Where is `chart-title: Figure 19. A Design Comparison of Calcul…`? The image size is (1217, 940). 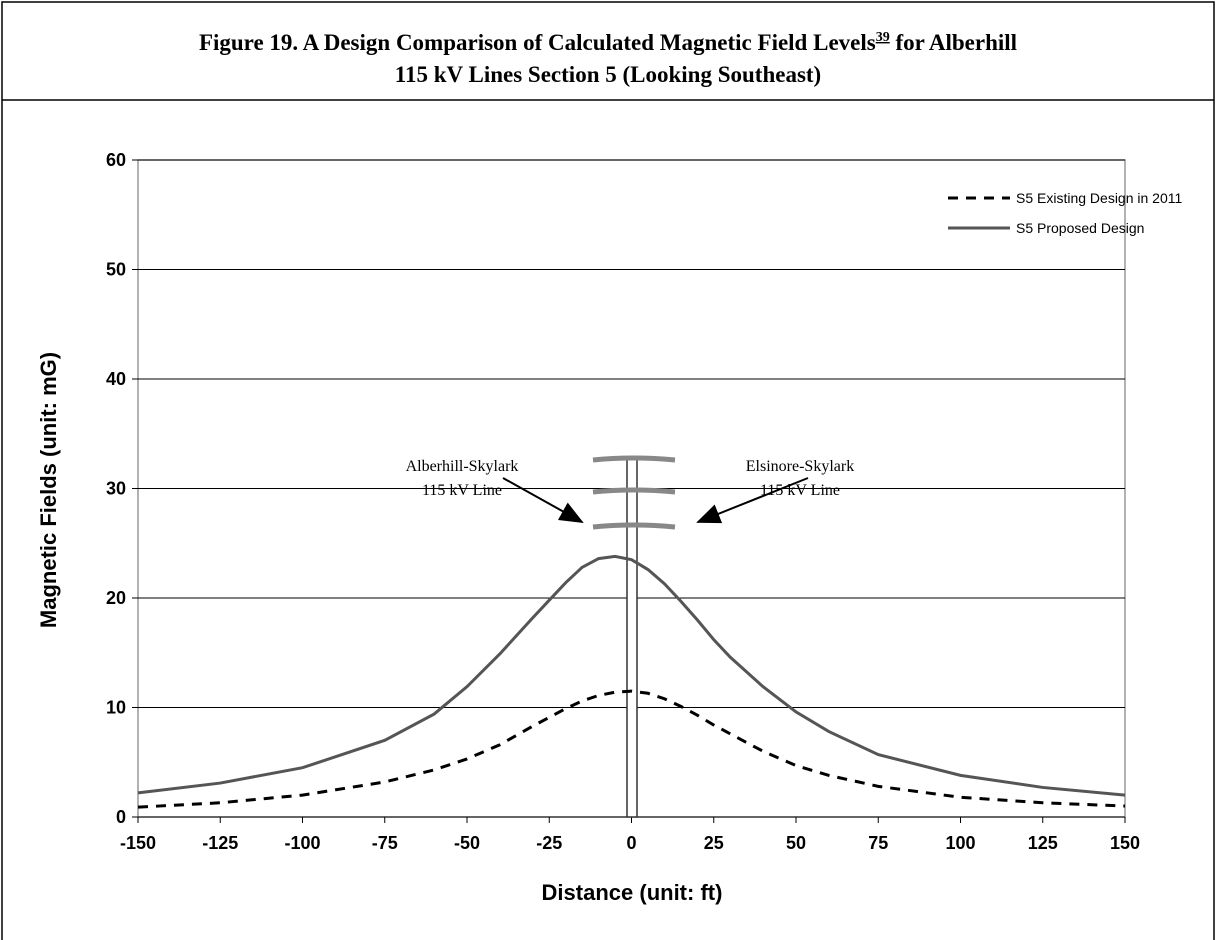 chart-title: Figure 19. A Design Comparison of Calcul… is located at coordinates (608, 42).